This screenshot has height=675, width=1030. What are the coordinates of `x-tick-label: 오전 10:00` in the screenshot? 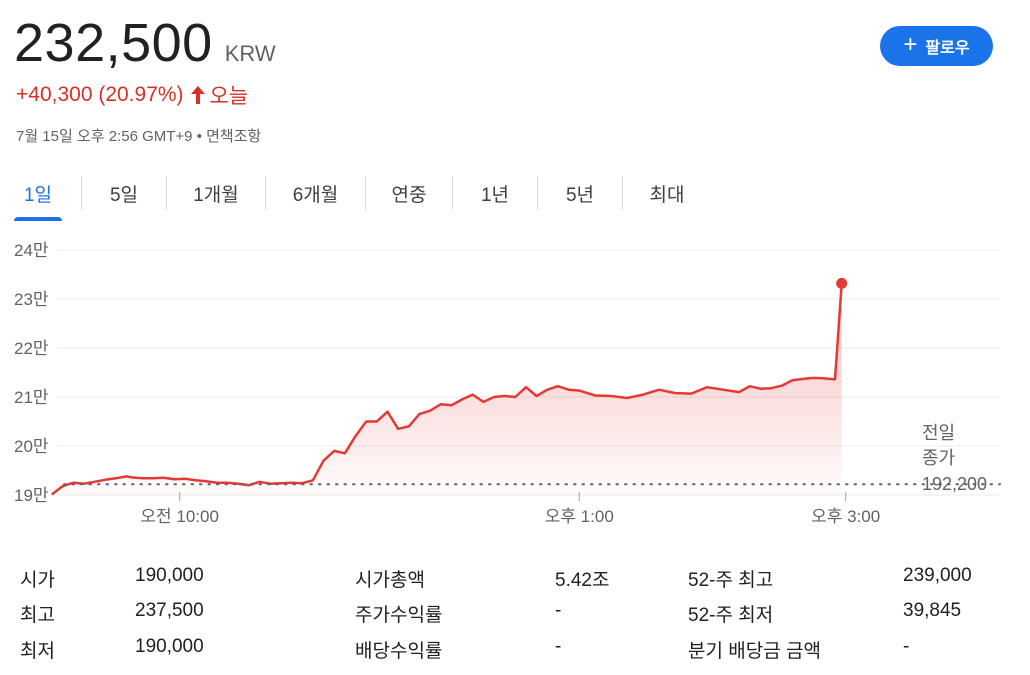 It's located at (179, 516).